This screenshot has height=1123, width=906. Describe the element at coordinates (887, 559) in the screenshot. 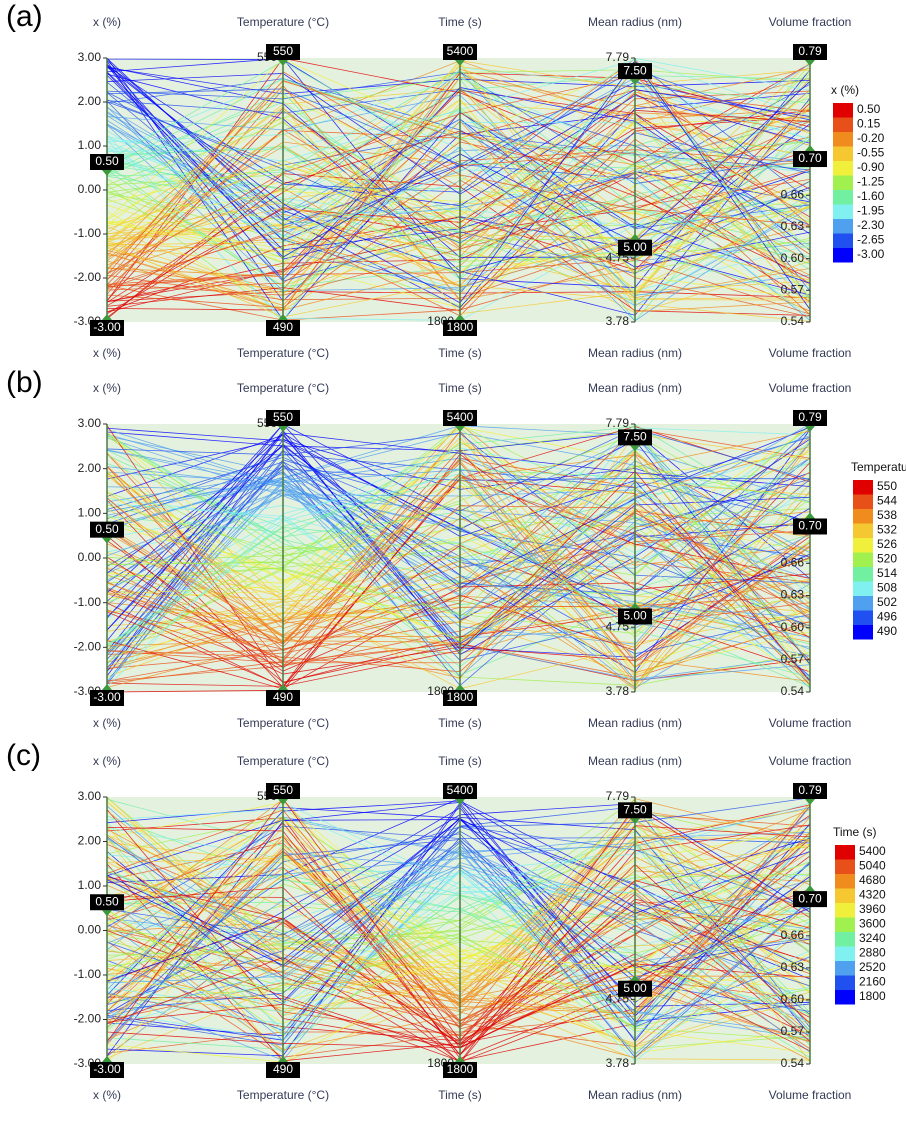

I see `legend-label: 520` at that location.